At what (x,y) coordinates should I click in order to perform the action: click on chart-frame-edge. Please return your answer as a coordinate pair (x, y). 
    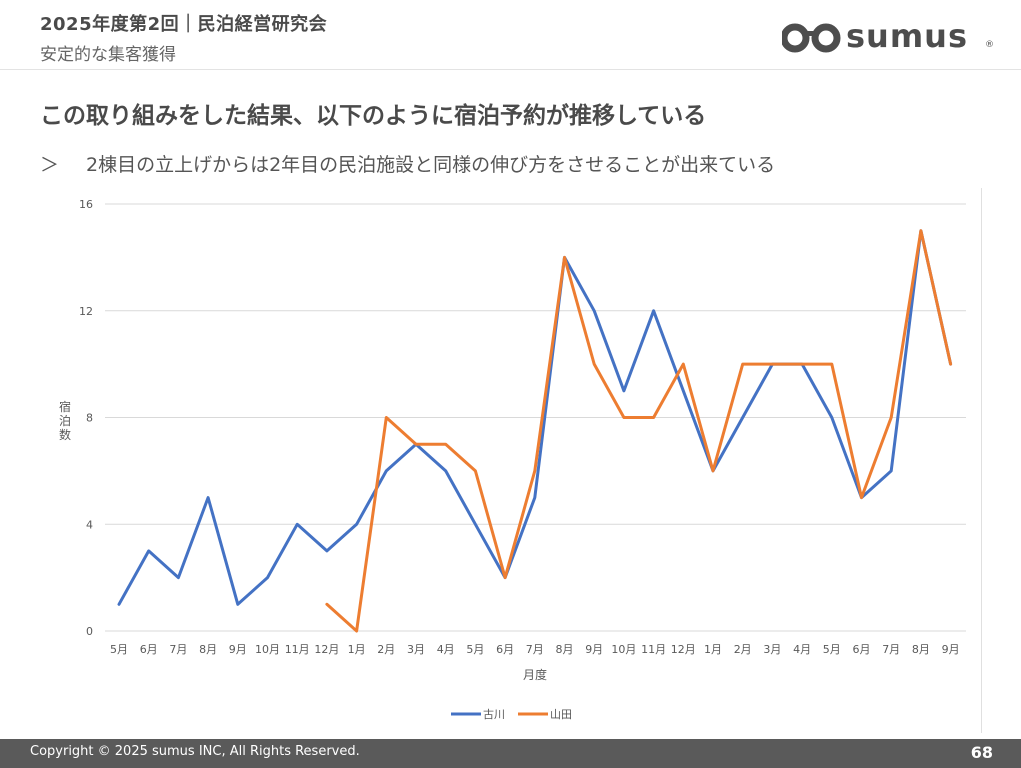
    Looking at the image, I should click on (981, 460).